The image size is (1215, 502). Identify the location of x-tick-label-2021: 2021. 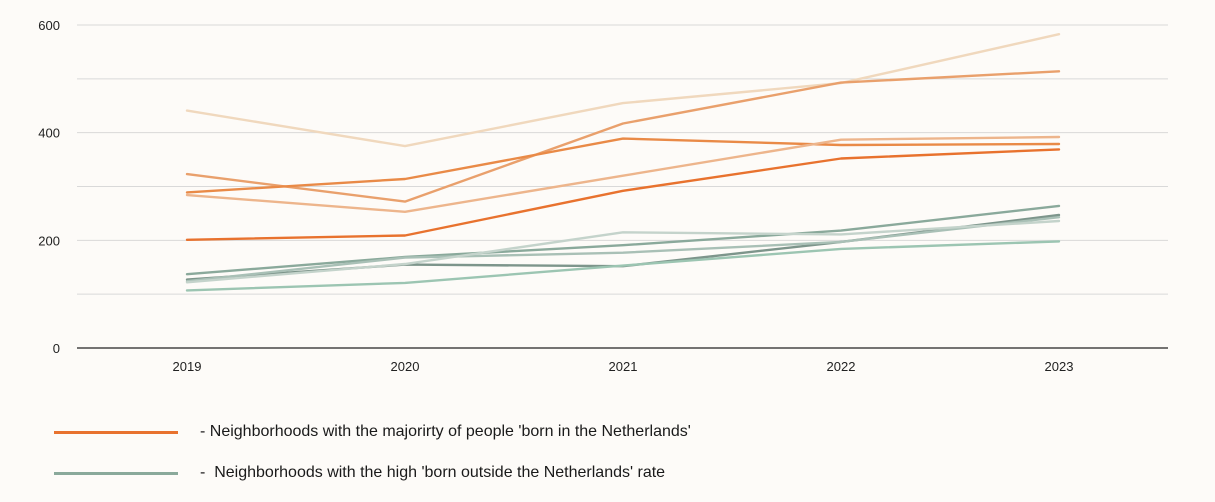
(623, 366).